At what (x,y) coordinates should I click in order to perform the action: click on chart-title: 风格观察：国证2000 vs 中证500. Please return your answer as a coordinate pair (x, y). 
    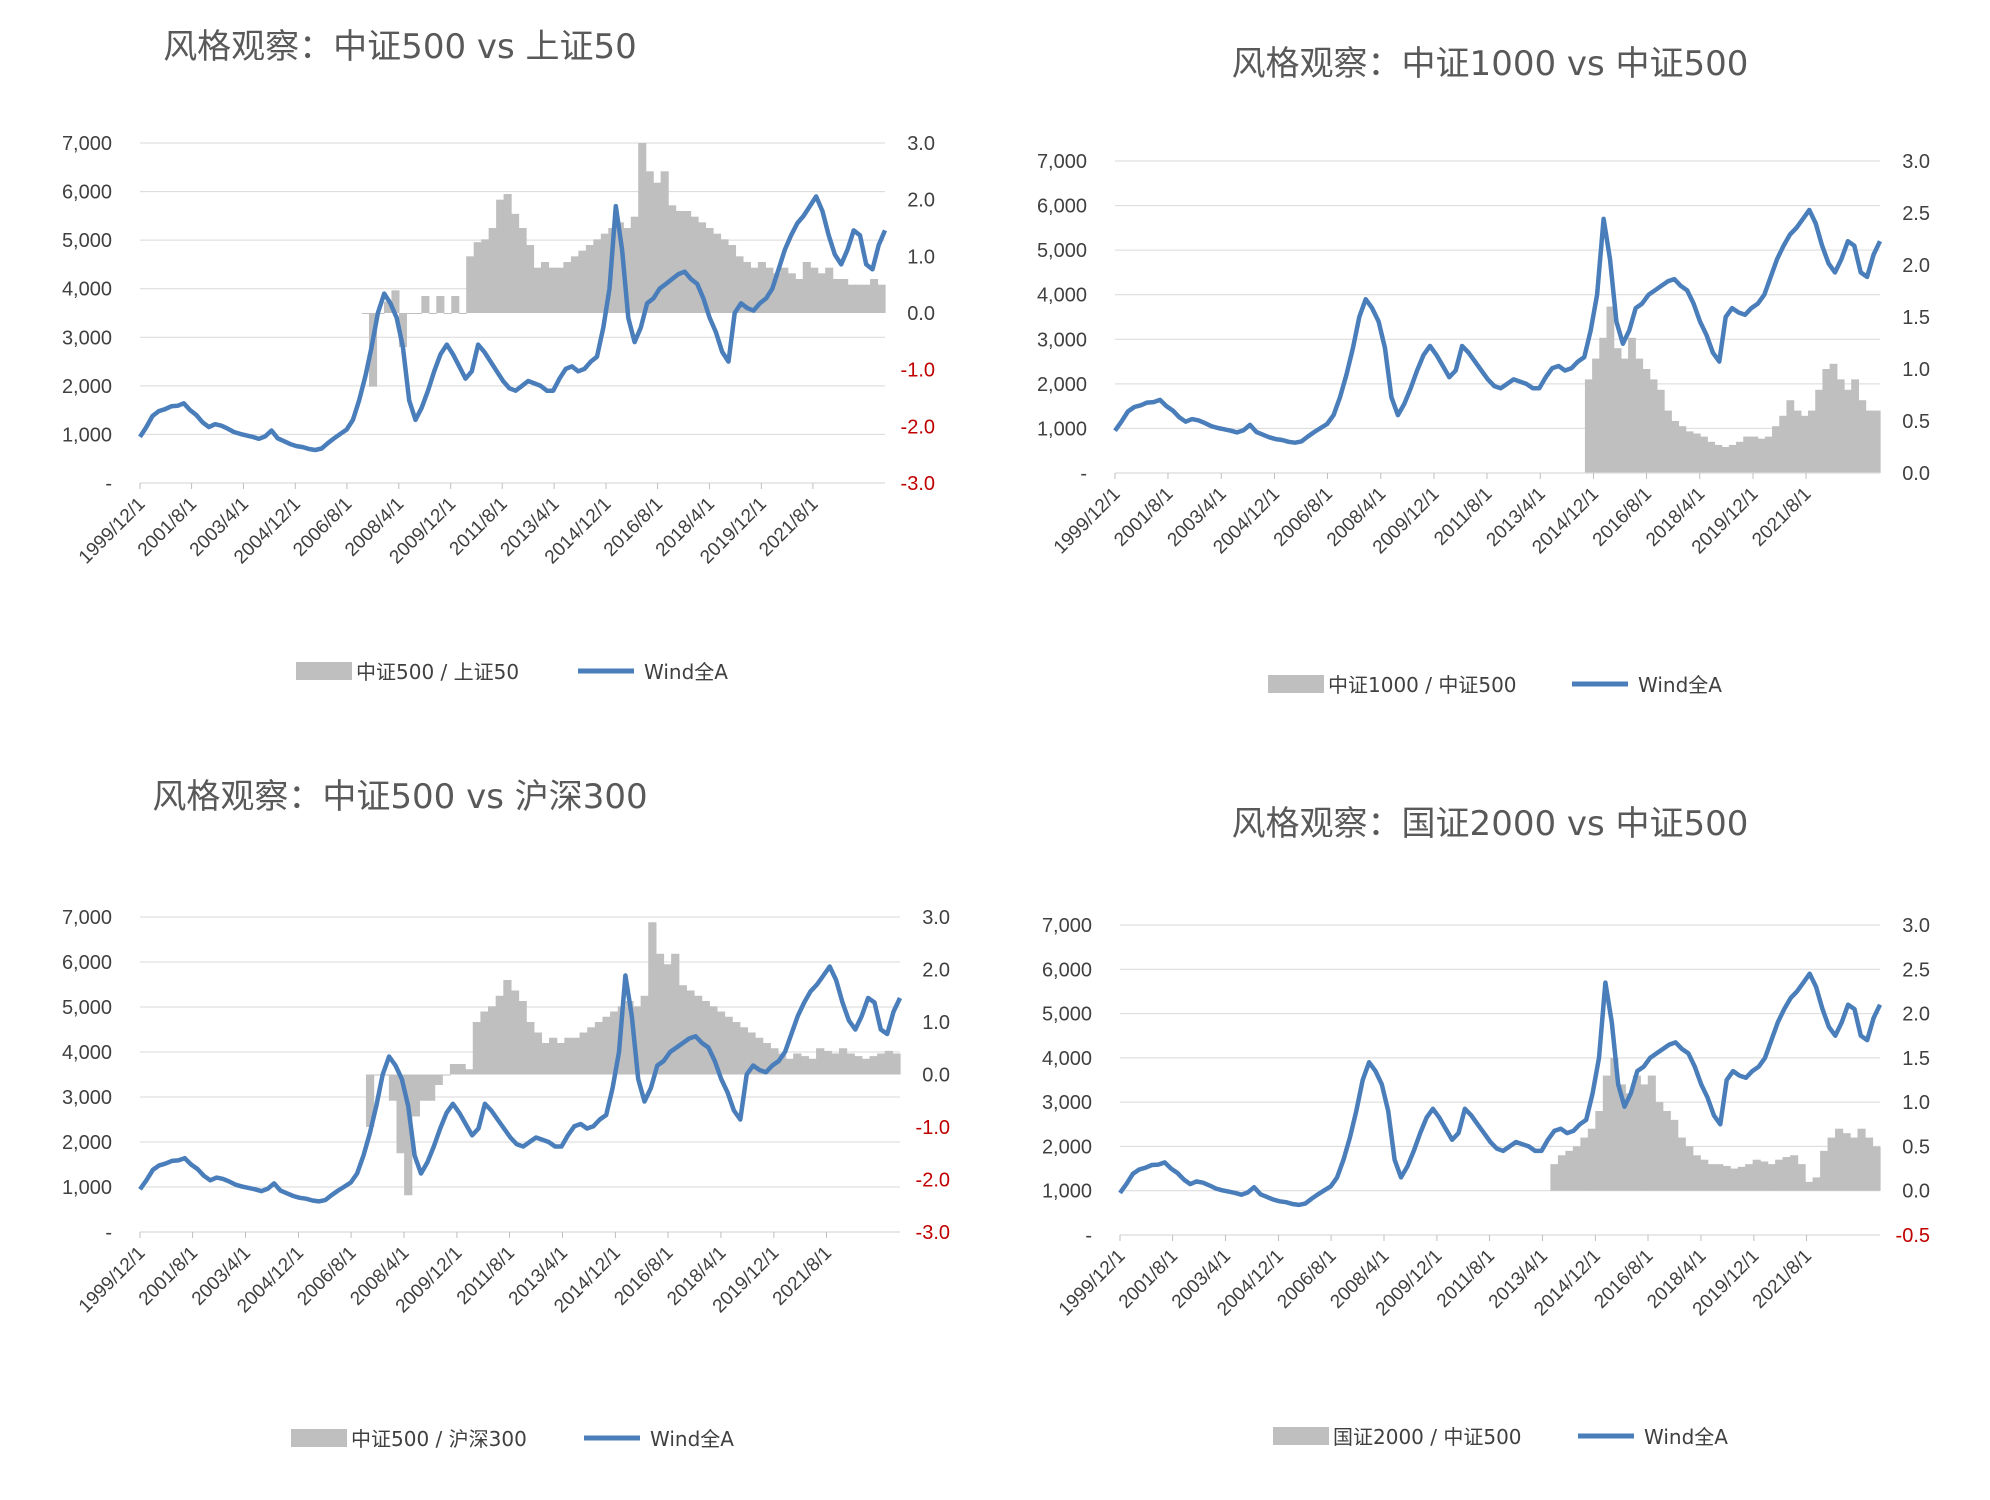
    Looking at the image, I should click on (1490, 824).